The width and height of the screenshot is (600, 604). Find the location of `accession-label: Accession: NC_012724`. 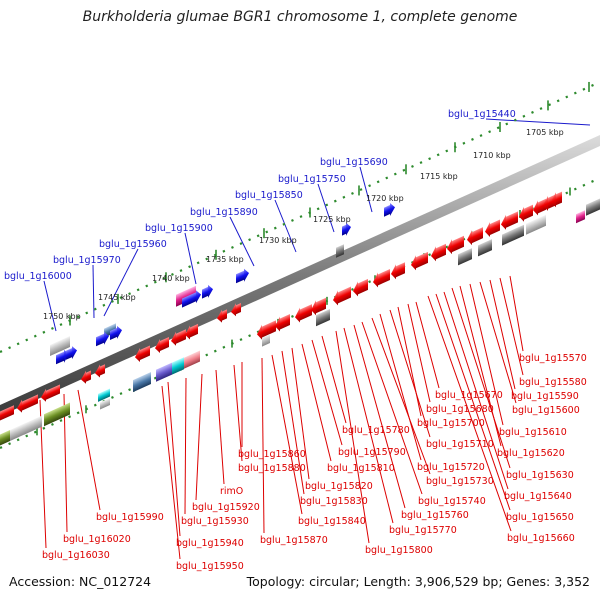

accession-label: Accession: NC_012724 is located at coordinates (80, 581).